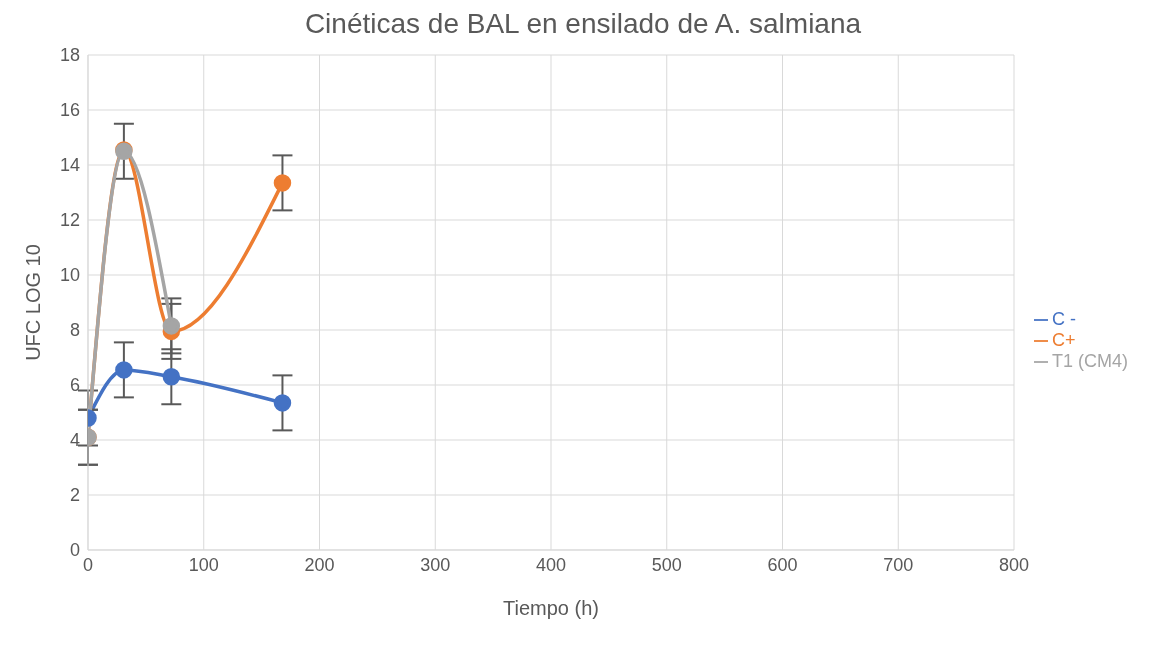 The width and height of the screenshot is (1168, 653). What do you see at coordinates (1064, 339) in the screenshot?
I see `legend-label: C+` at bounding box center [1064, 339].